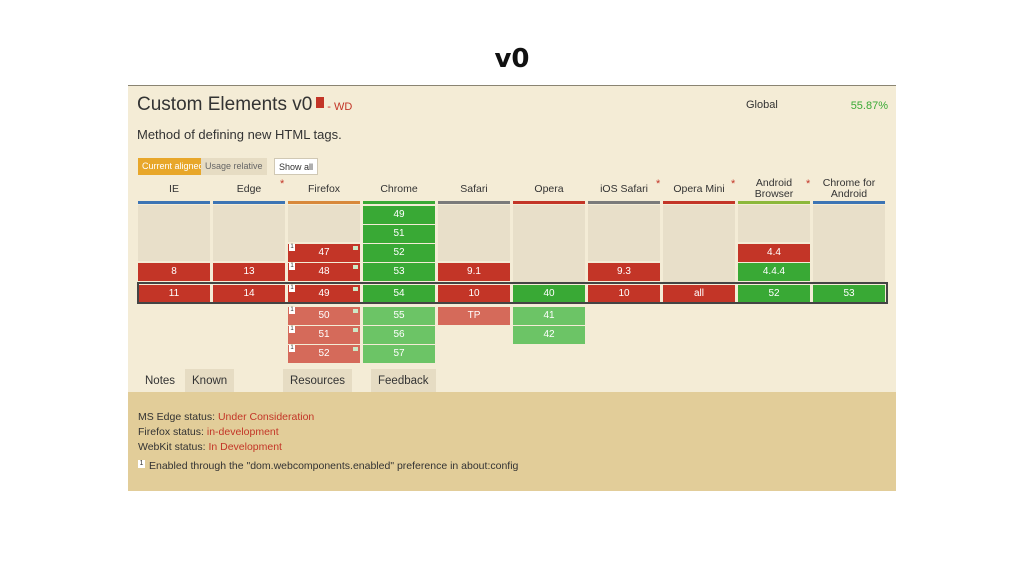 This screenshot has width=1024, height=576. Describe the element at coordinates (324, 202) in the screenshot. I see `firefox-bar` at that location.